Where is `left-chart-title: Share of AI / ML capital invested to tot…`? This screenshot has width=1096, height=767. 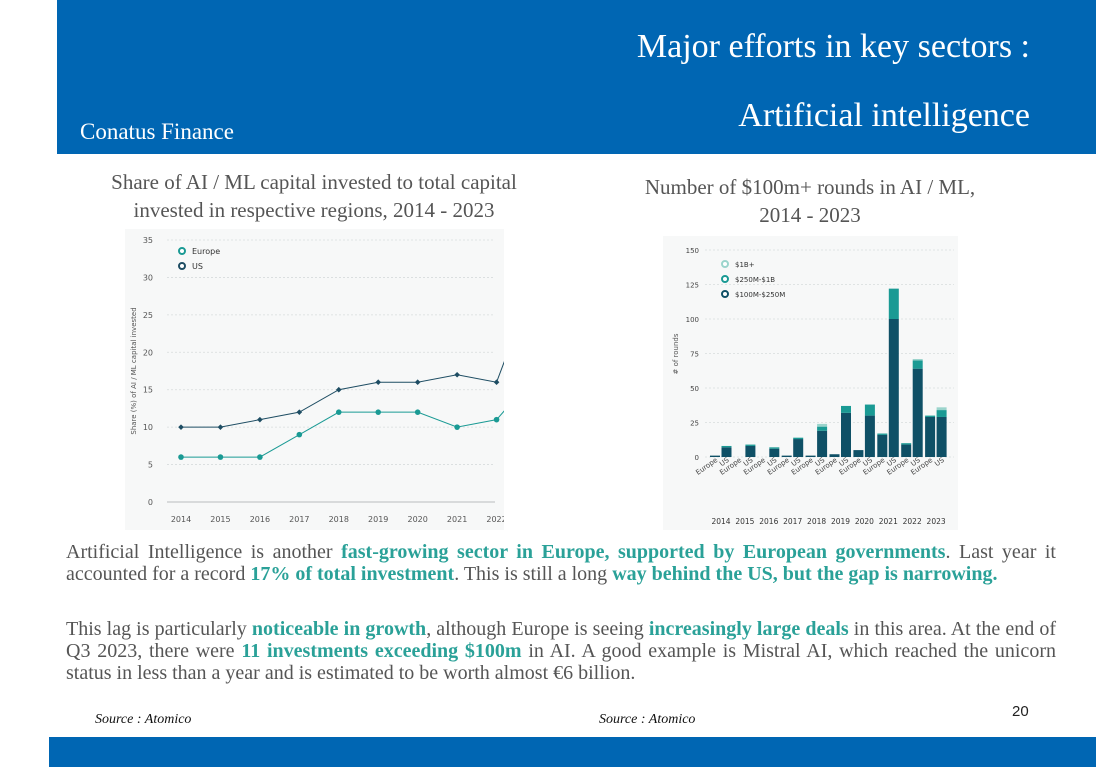
left-chart-title: Share of AI / ML capital invested to tot… is located at coordinates (314, 196).